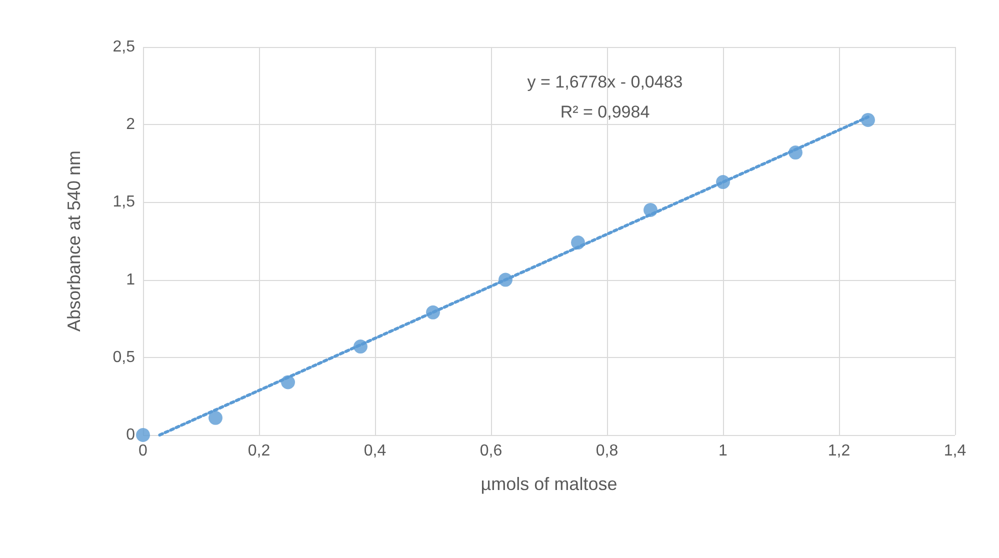  What do you see at coordinates (605, 112) in the screenshot?
I see `annotation: R² = 0,9984` at bounding box center [605, 112].